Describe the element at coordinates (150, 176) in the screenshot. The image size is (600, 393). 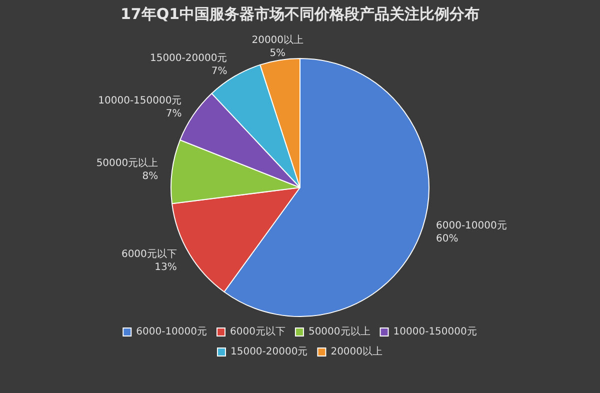
I see `data-label: 8%` at that location.